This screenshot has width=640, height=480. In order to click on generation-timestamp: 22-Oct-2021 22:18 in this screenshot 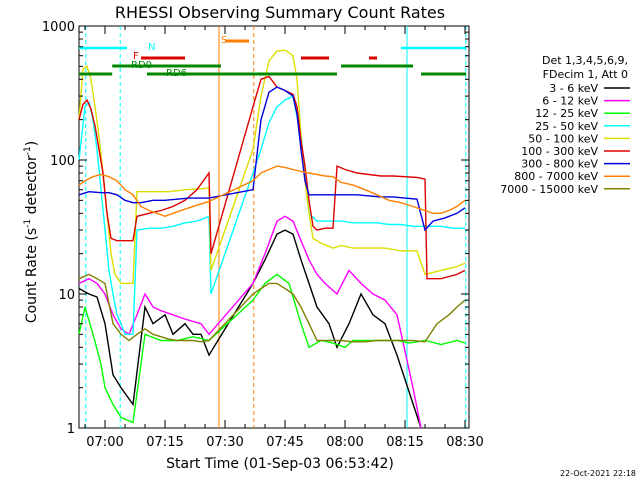, I will do `click(598, 473)`.